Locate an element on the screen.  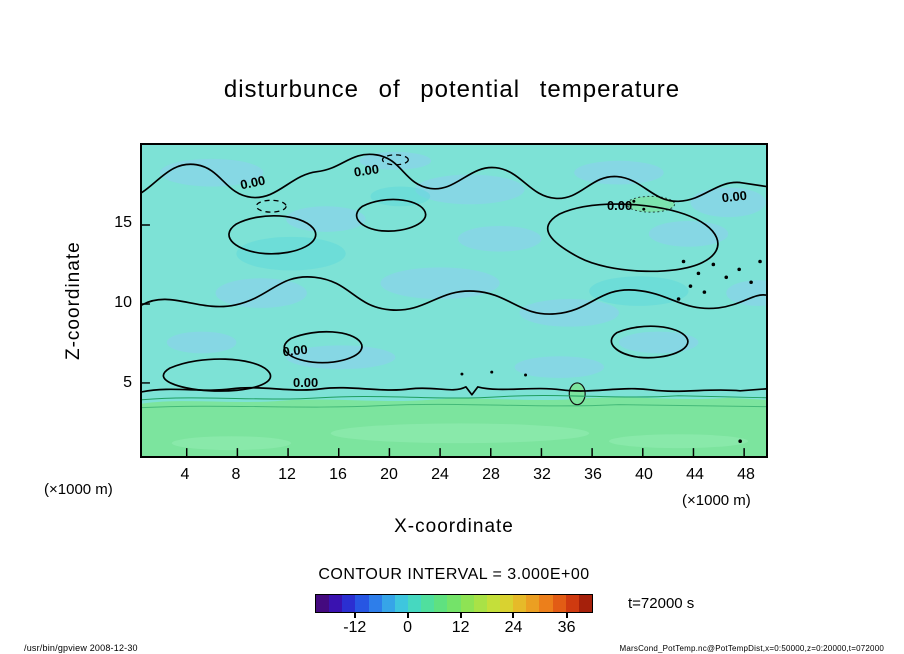
y-tick-label: 10 is located at coordinates (123, 302).